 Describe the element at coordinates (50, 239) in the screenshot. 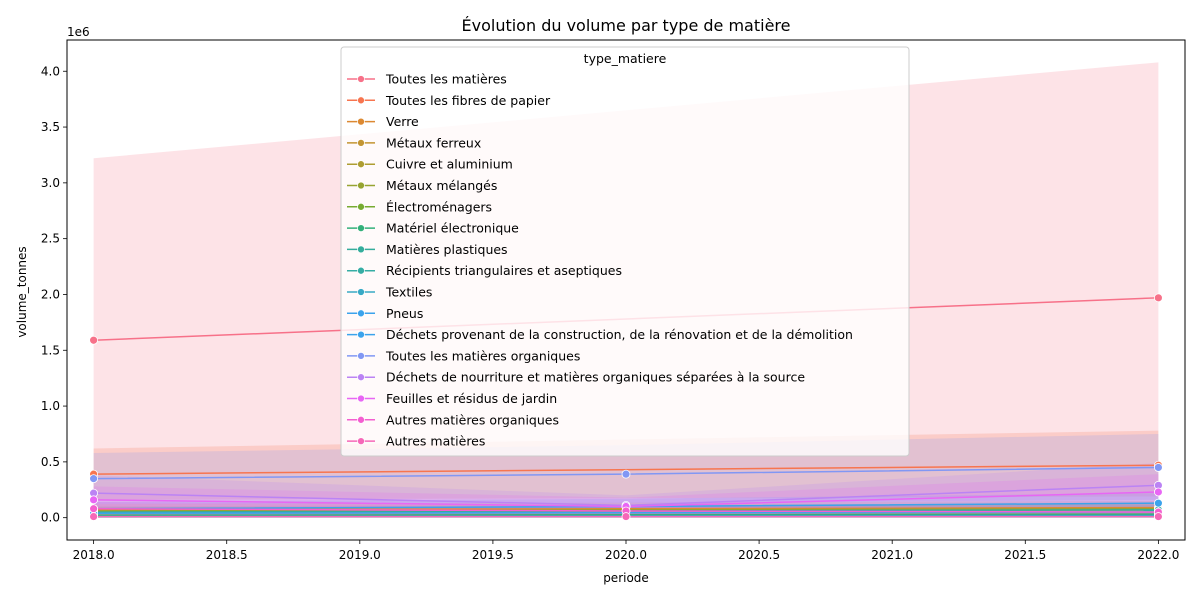

I see `y-tick-label: 2.5` at that location.